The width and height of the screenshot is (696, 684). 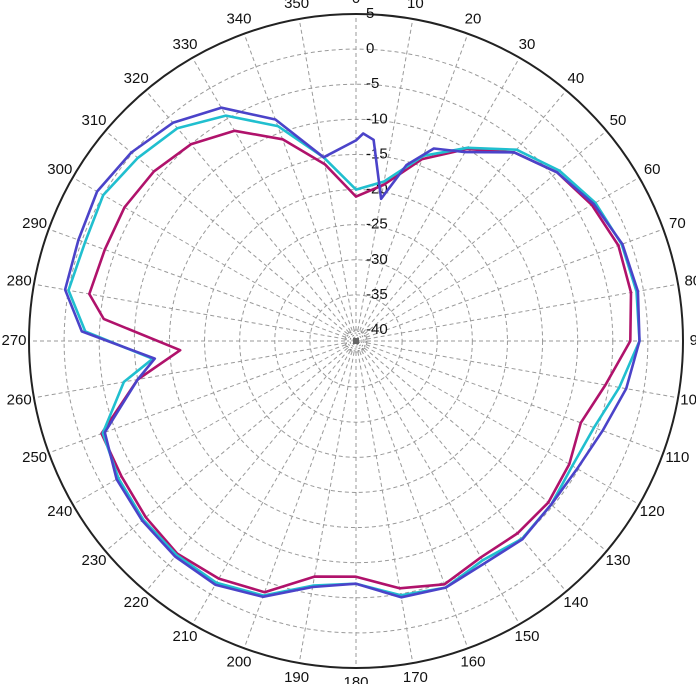 I want to click on angle-tick-label: 200, so click(x=239, y=661).